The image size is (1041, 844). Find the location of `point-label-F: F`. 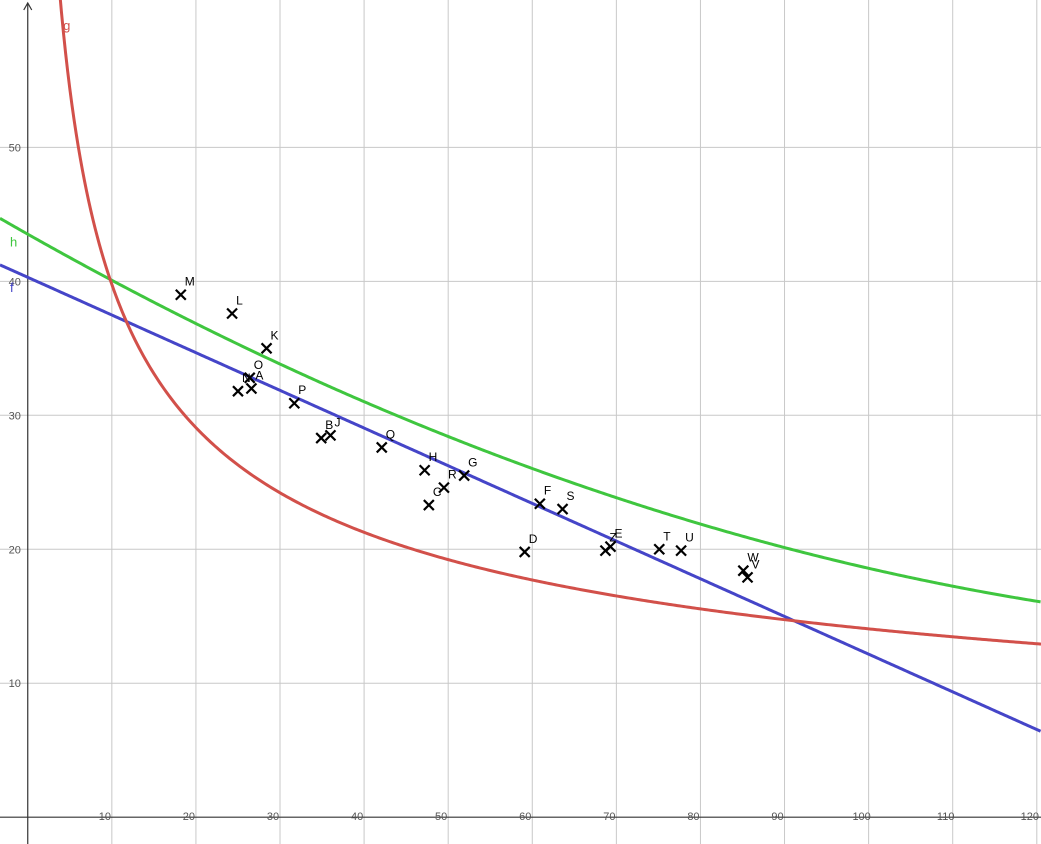

point-label-F: F is located at coordinates (547, 491).